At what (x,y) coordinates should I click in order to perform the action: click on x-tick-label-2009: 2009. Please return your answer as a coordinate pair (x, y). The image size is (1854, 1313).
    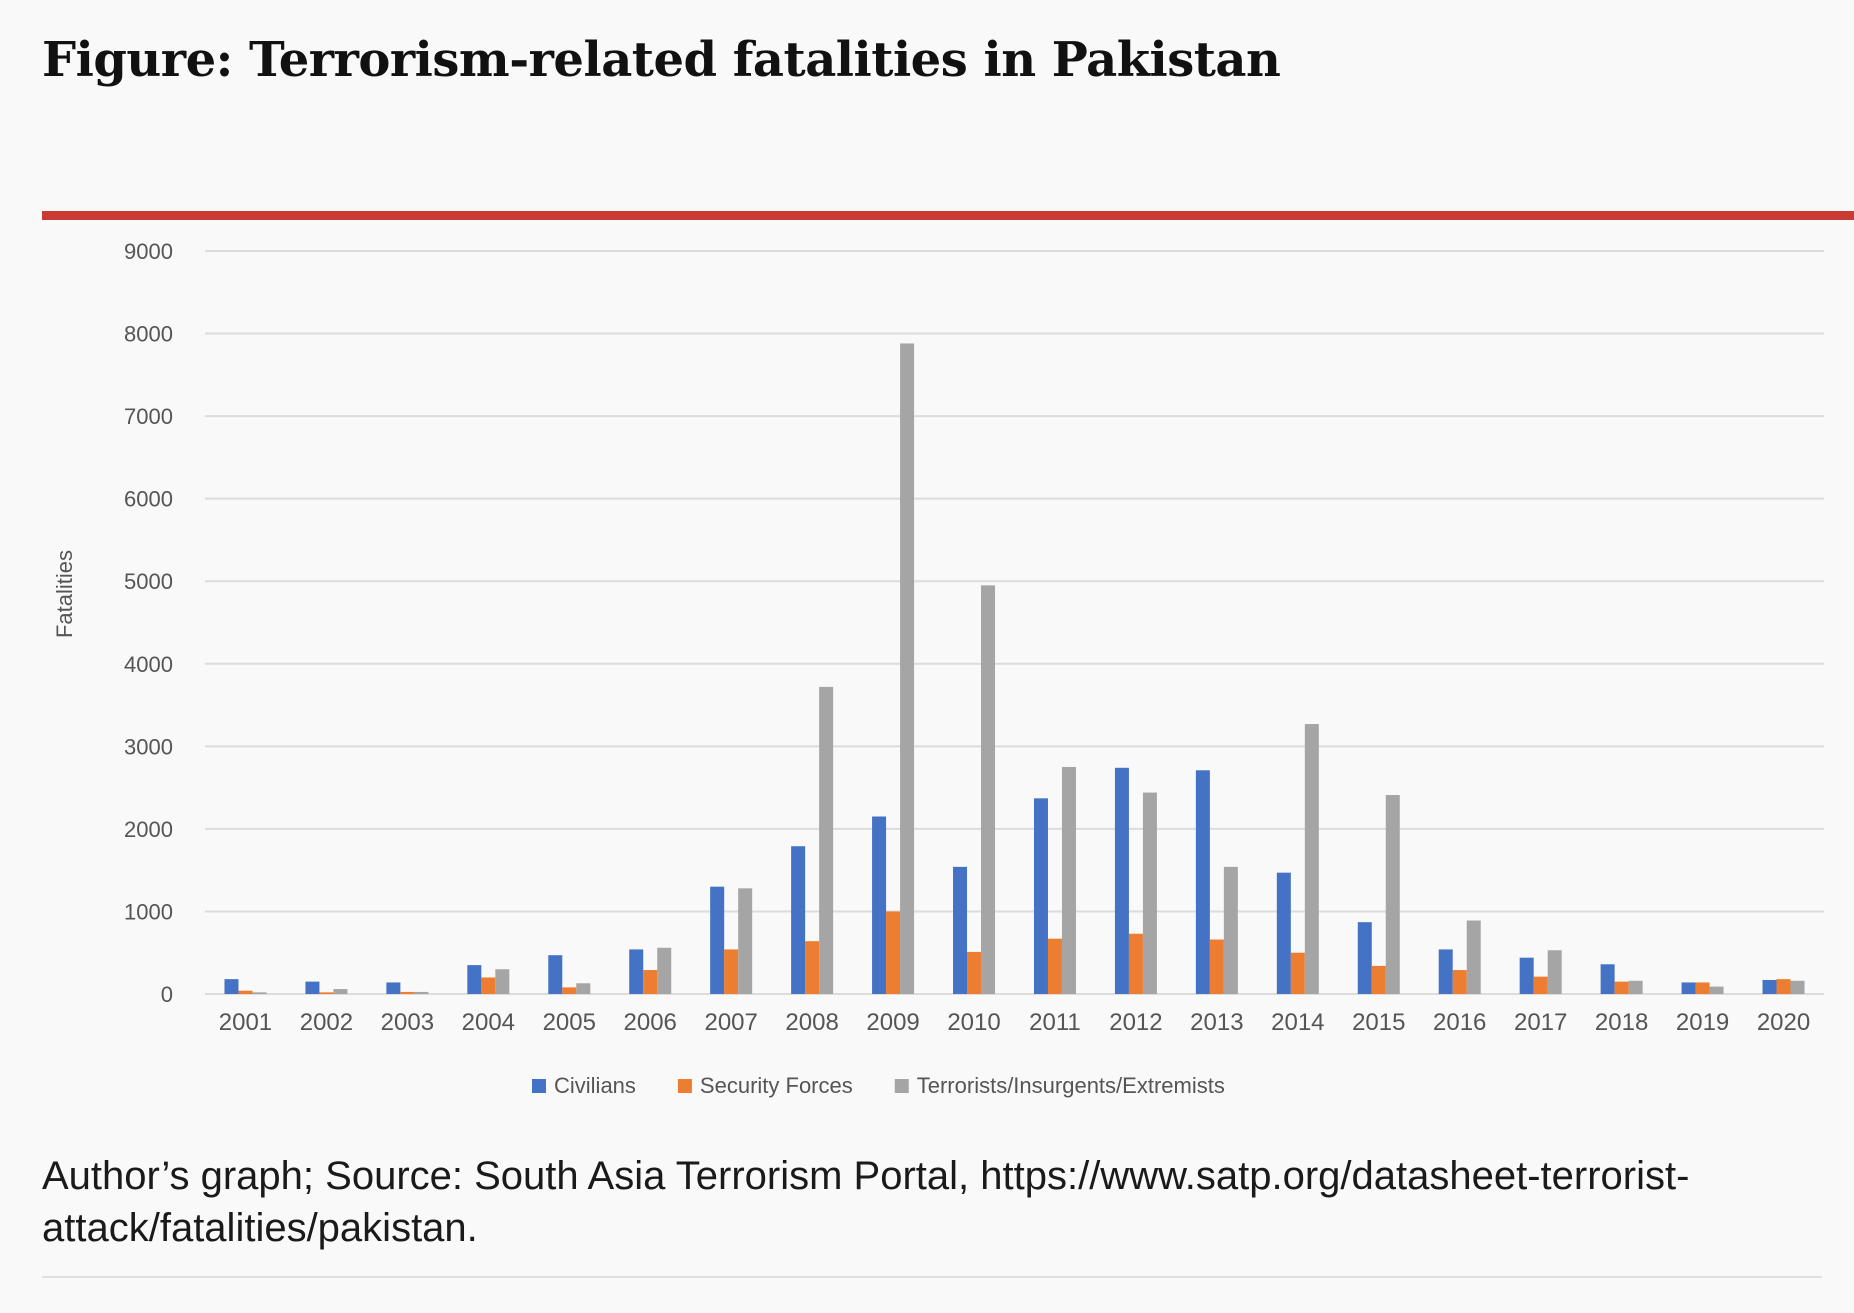
    Looking at the image, I should click on (892, 1022).